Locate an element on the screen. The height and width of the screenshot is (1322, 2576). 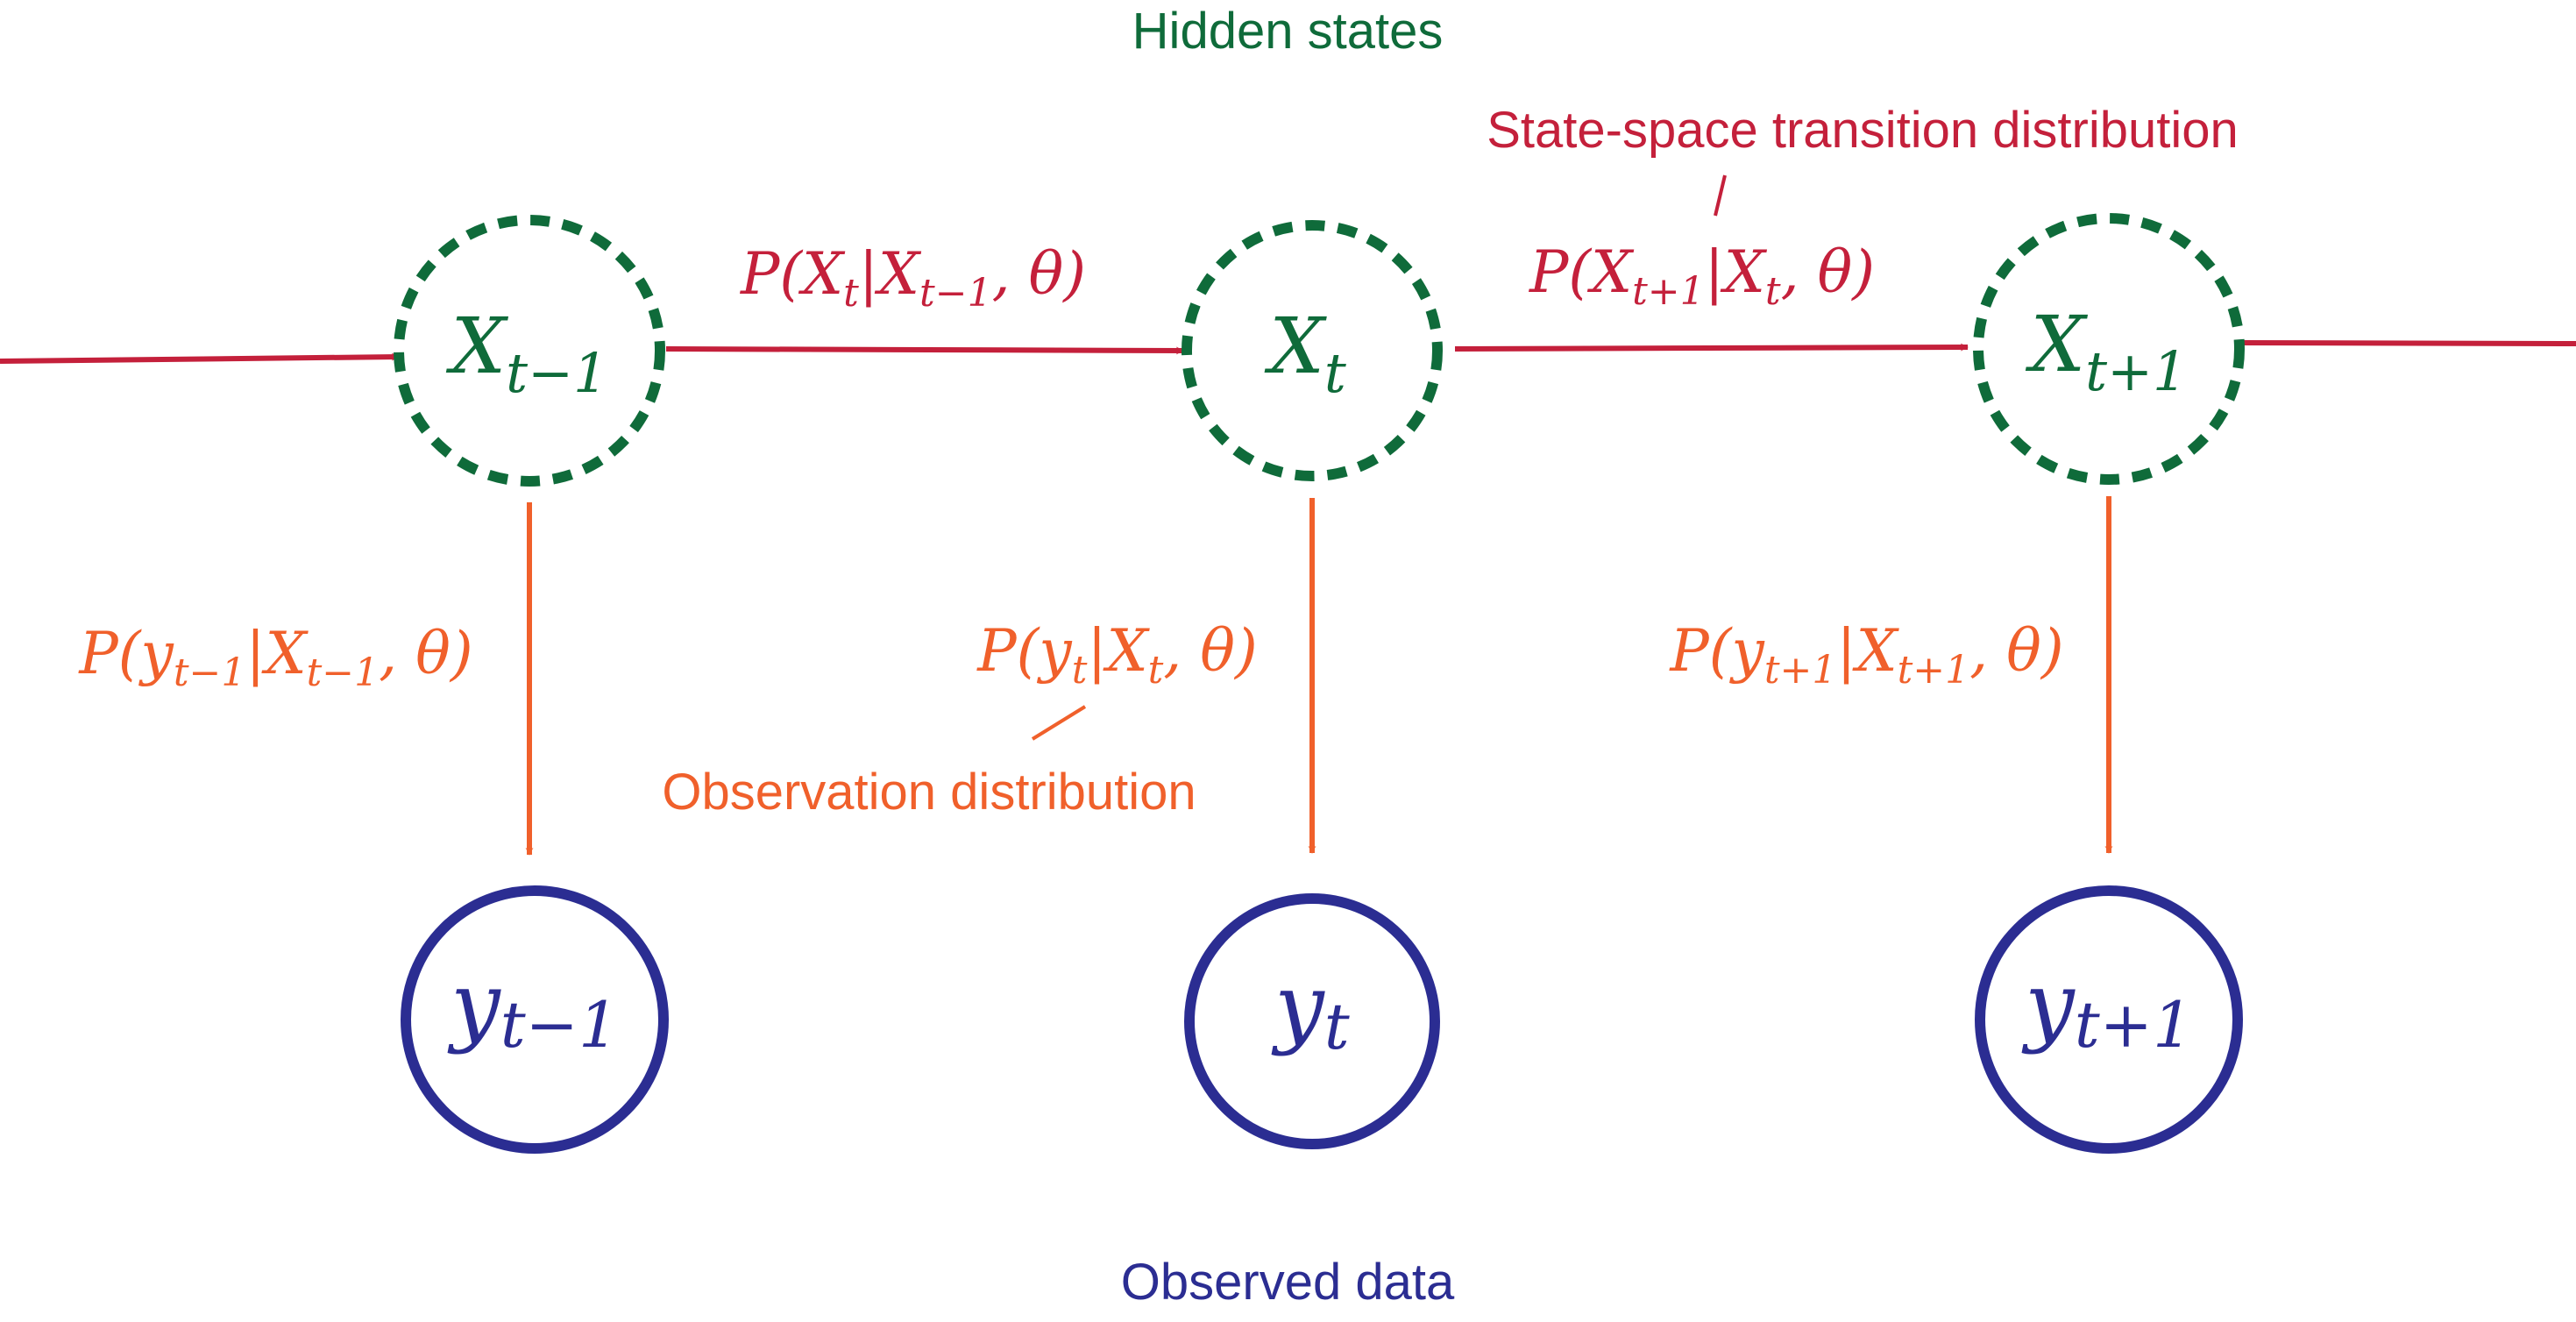
hidden-node-label: Xt−1 is located at coordinates (527, 353).